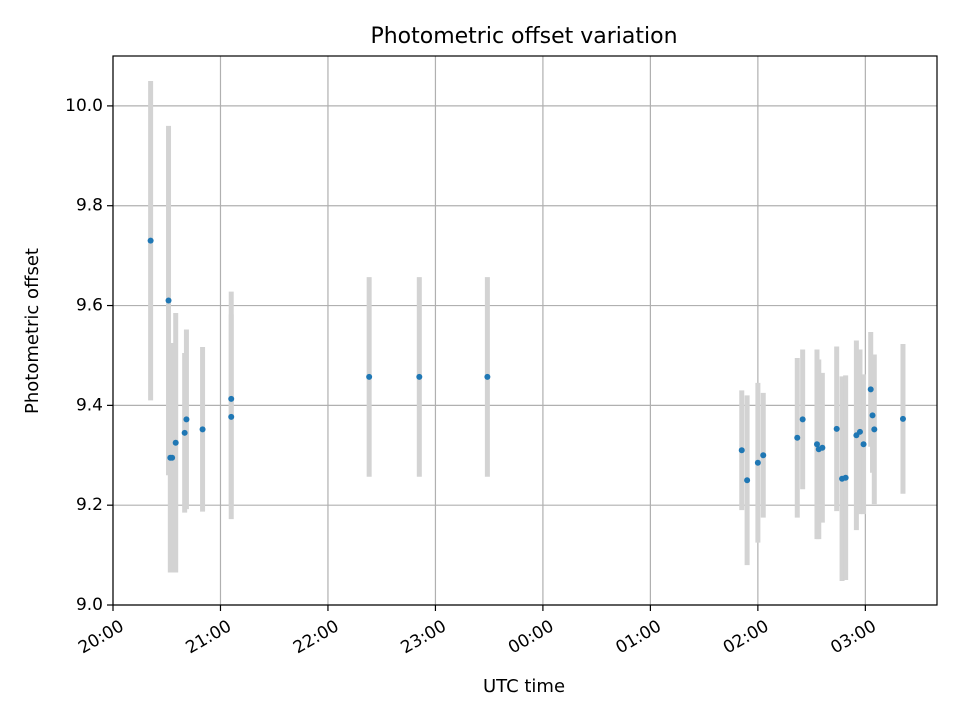 The width and height of the screenshot is (960, 720). Describe the element at coordinates (524, 686) in the screenshot. I see `x-axis-label: UTC time` at that location.